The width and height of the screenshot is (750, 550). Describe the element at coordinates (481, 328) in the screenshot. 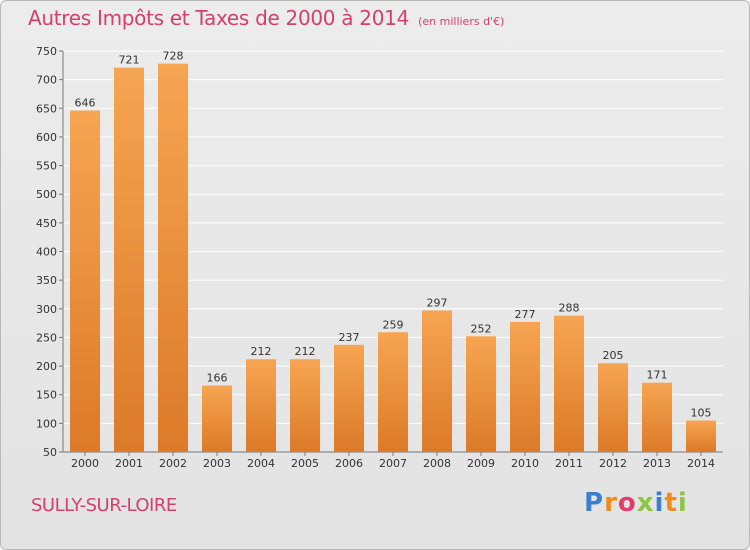

I see `data-label: 252` at that location.